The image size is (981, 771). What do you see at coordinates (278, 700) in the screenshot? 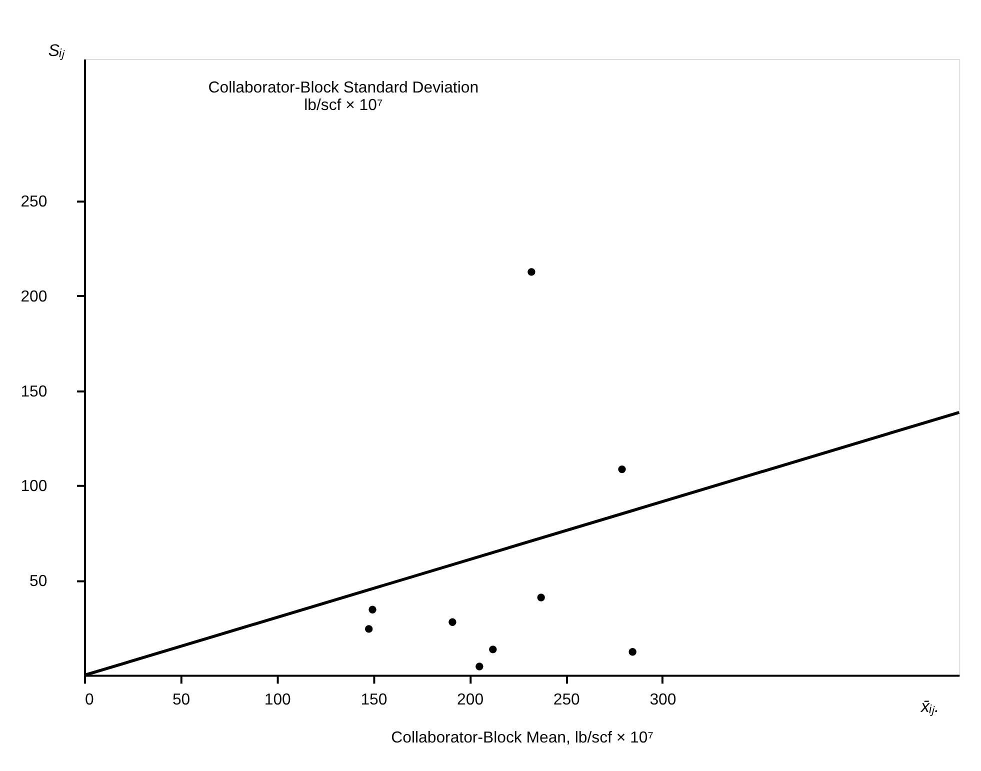
I see `x-tick-label: 100` at bounding box center [278, 700].